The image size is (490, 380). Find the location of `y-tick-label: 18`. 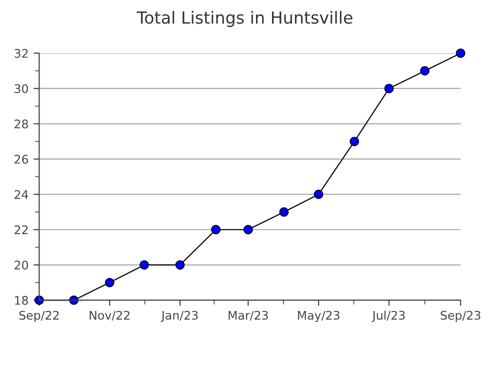

y-tick-label: 18 is located at coordinates (21, 300).